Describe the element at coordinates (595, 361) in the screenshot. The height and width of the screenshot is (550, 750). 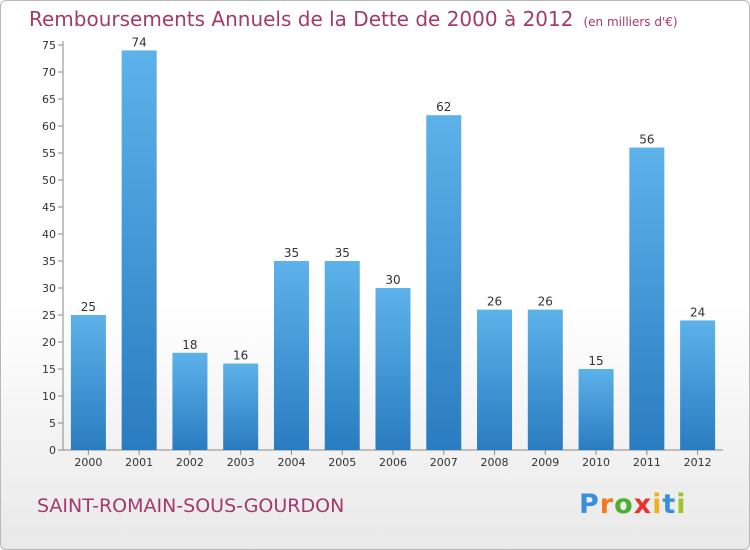
I see `data-label: 15` at that location.